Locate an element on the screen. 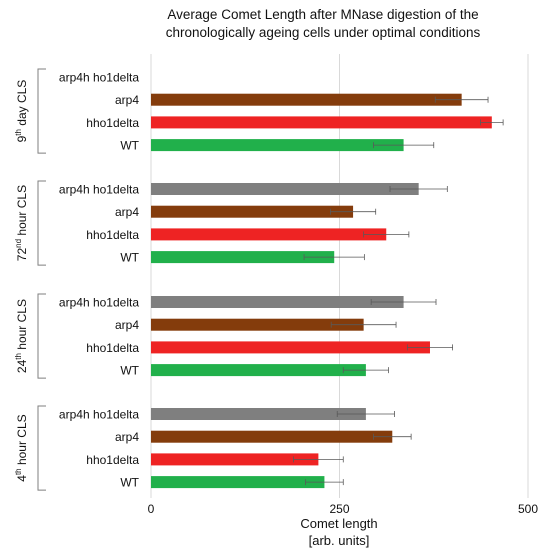 This screenshot has width=544, height=550. group-label-number: 4 is located at coordinates (22, 478).